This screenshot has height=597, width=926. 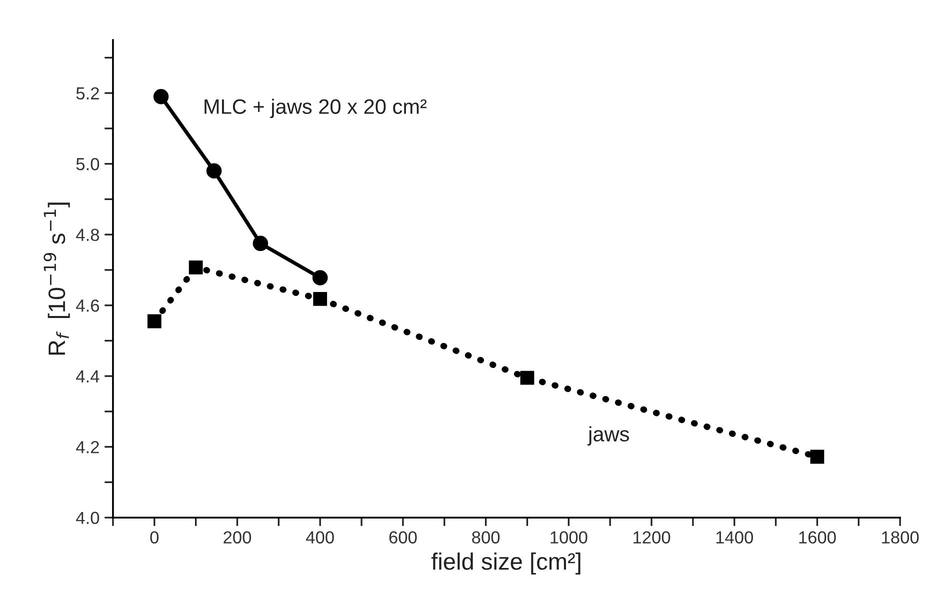 I want to click on x-tick-label: 1200, so click(x=652, y=537).